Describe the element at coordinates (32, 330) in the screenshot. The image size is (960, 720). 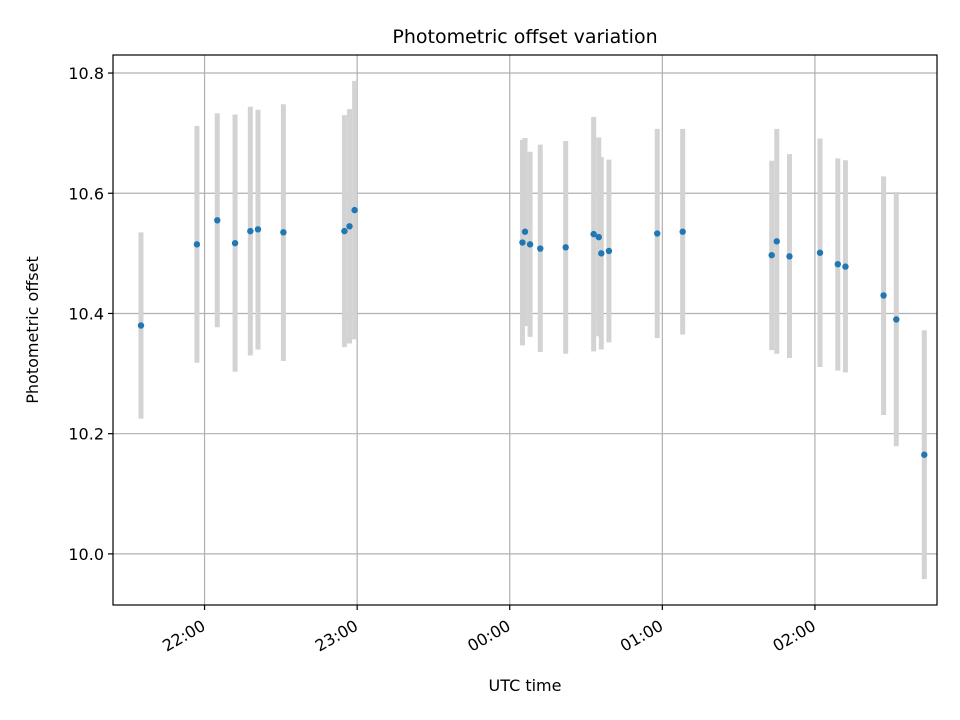
I see `y-axis-label: Photometric offset` at that location.